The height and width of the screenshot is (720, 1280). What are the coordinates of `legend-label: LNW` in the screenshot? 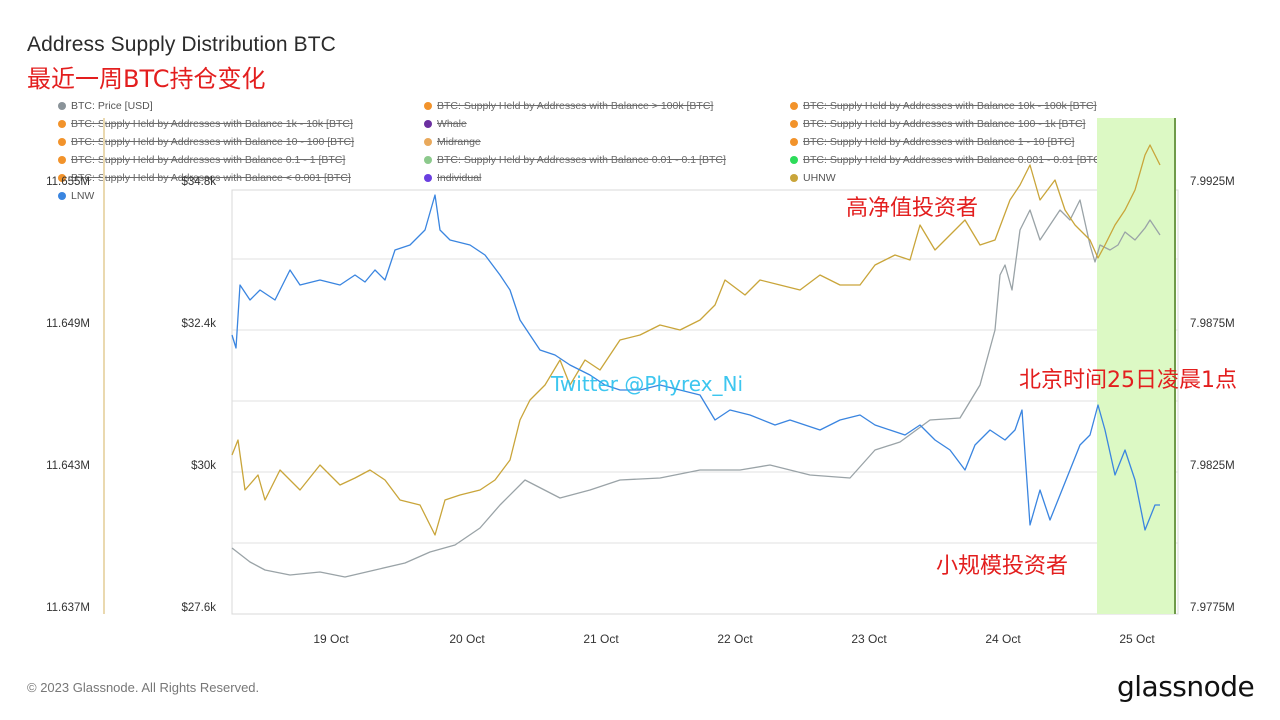 It's located at (83, 196).